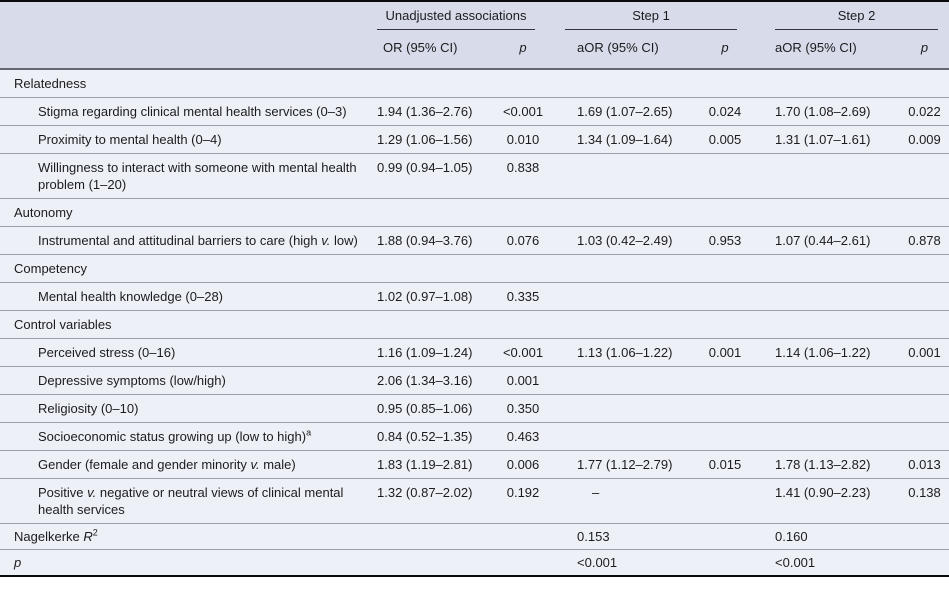  What do you see at coordinates (725, 240) in the screenshot?
I see `p-value-cell-step1: 0.953` at bounding box center [725, 240].